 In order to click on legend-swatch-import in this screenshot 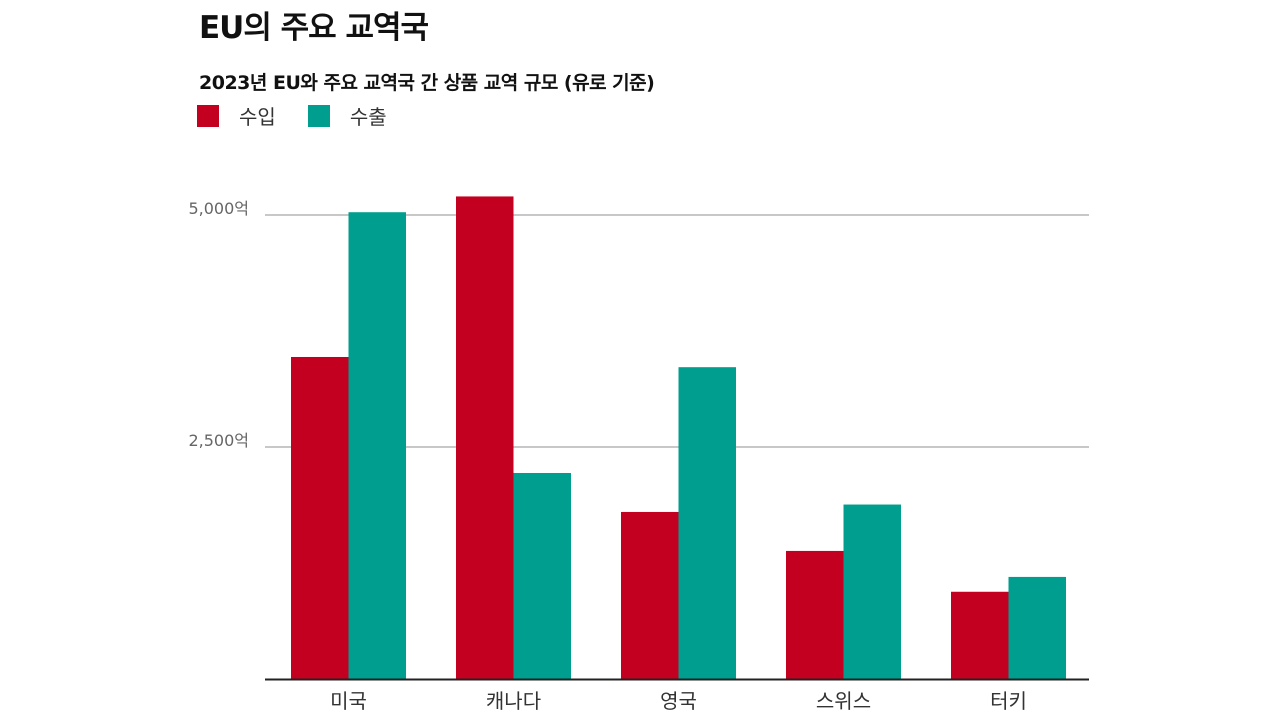, I will do `click(208, 115)`.